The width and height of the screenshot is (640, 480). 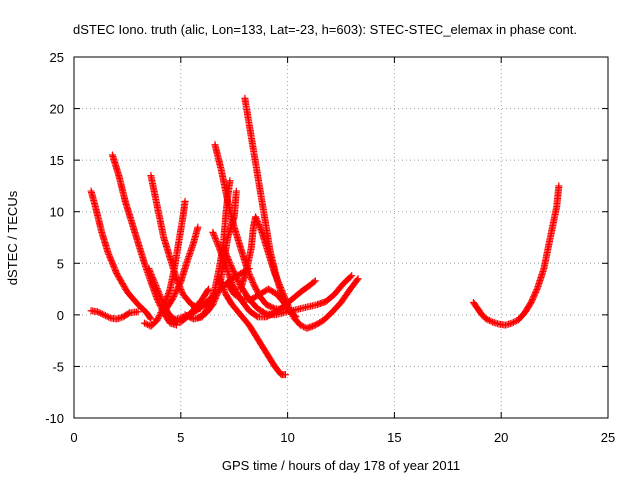 What do you see at coordinates (60, 263) in the screenshot?
I see `y-tick-label: 5` at bounding box center [60, 263].